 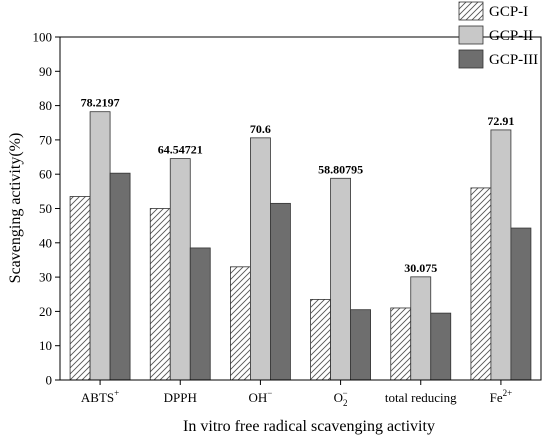 What do you see at coordinates (45, 71) in the screenshot?
I see `y-tick-label: 90` at bounding box center [45, 71].